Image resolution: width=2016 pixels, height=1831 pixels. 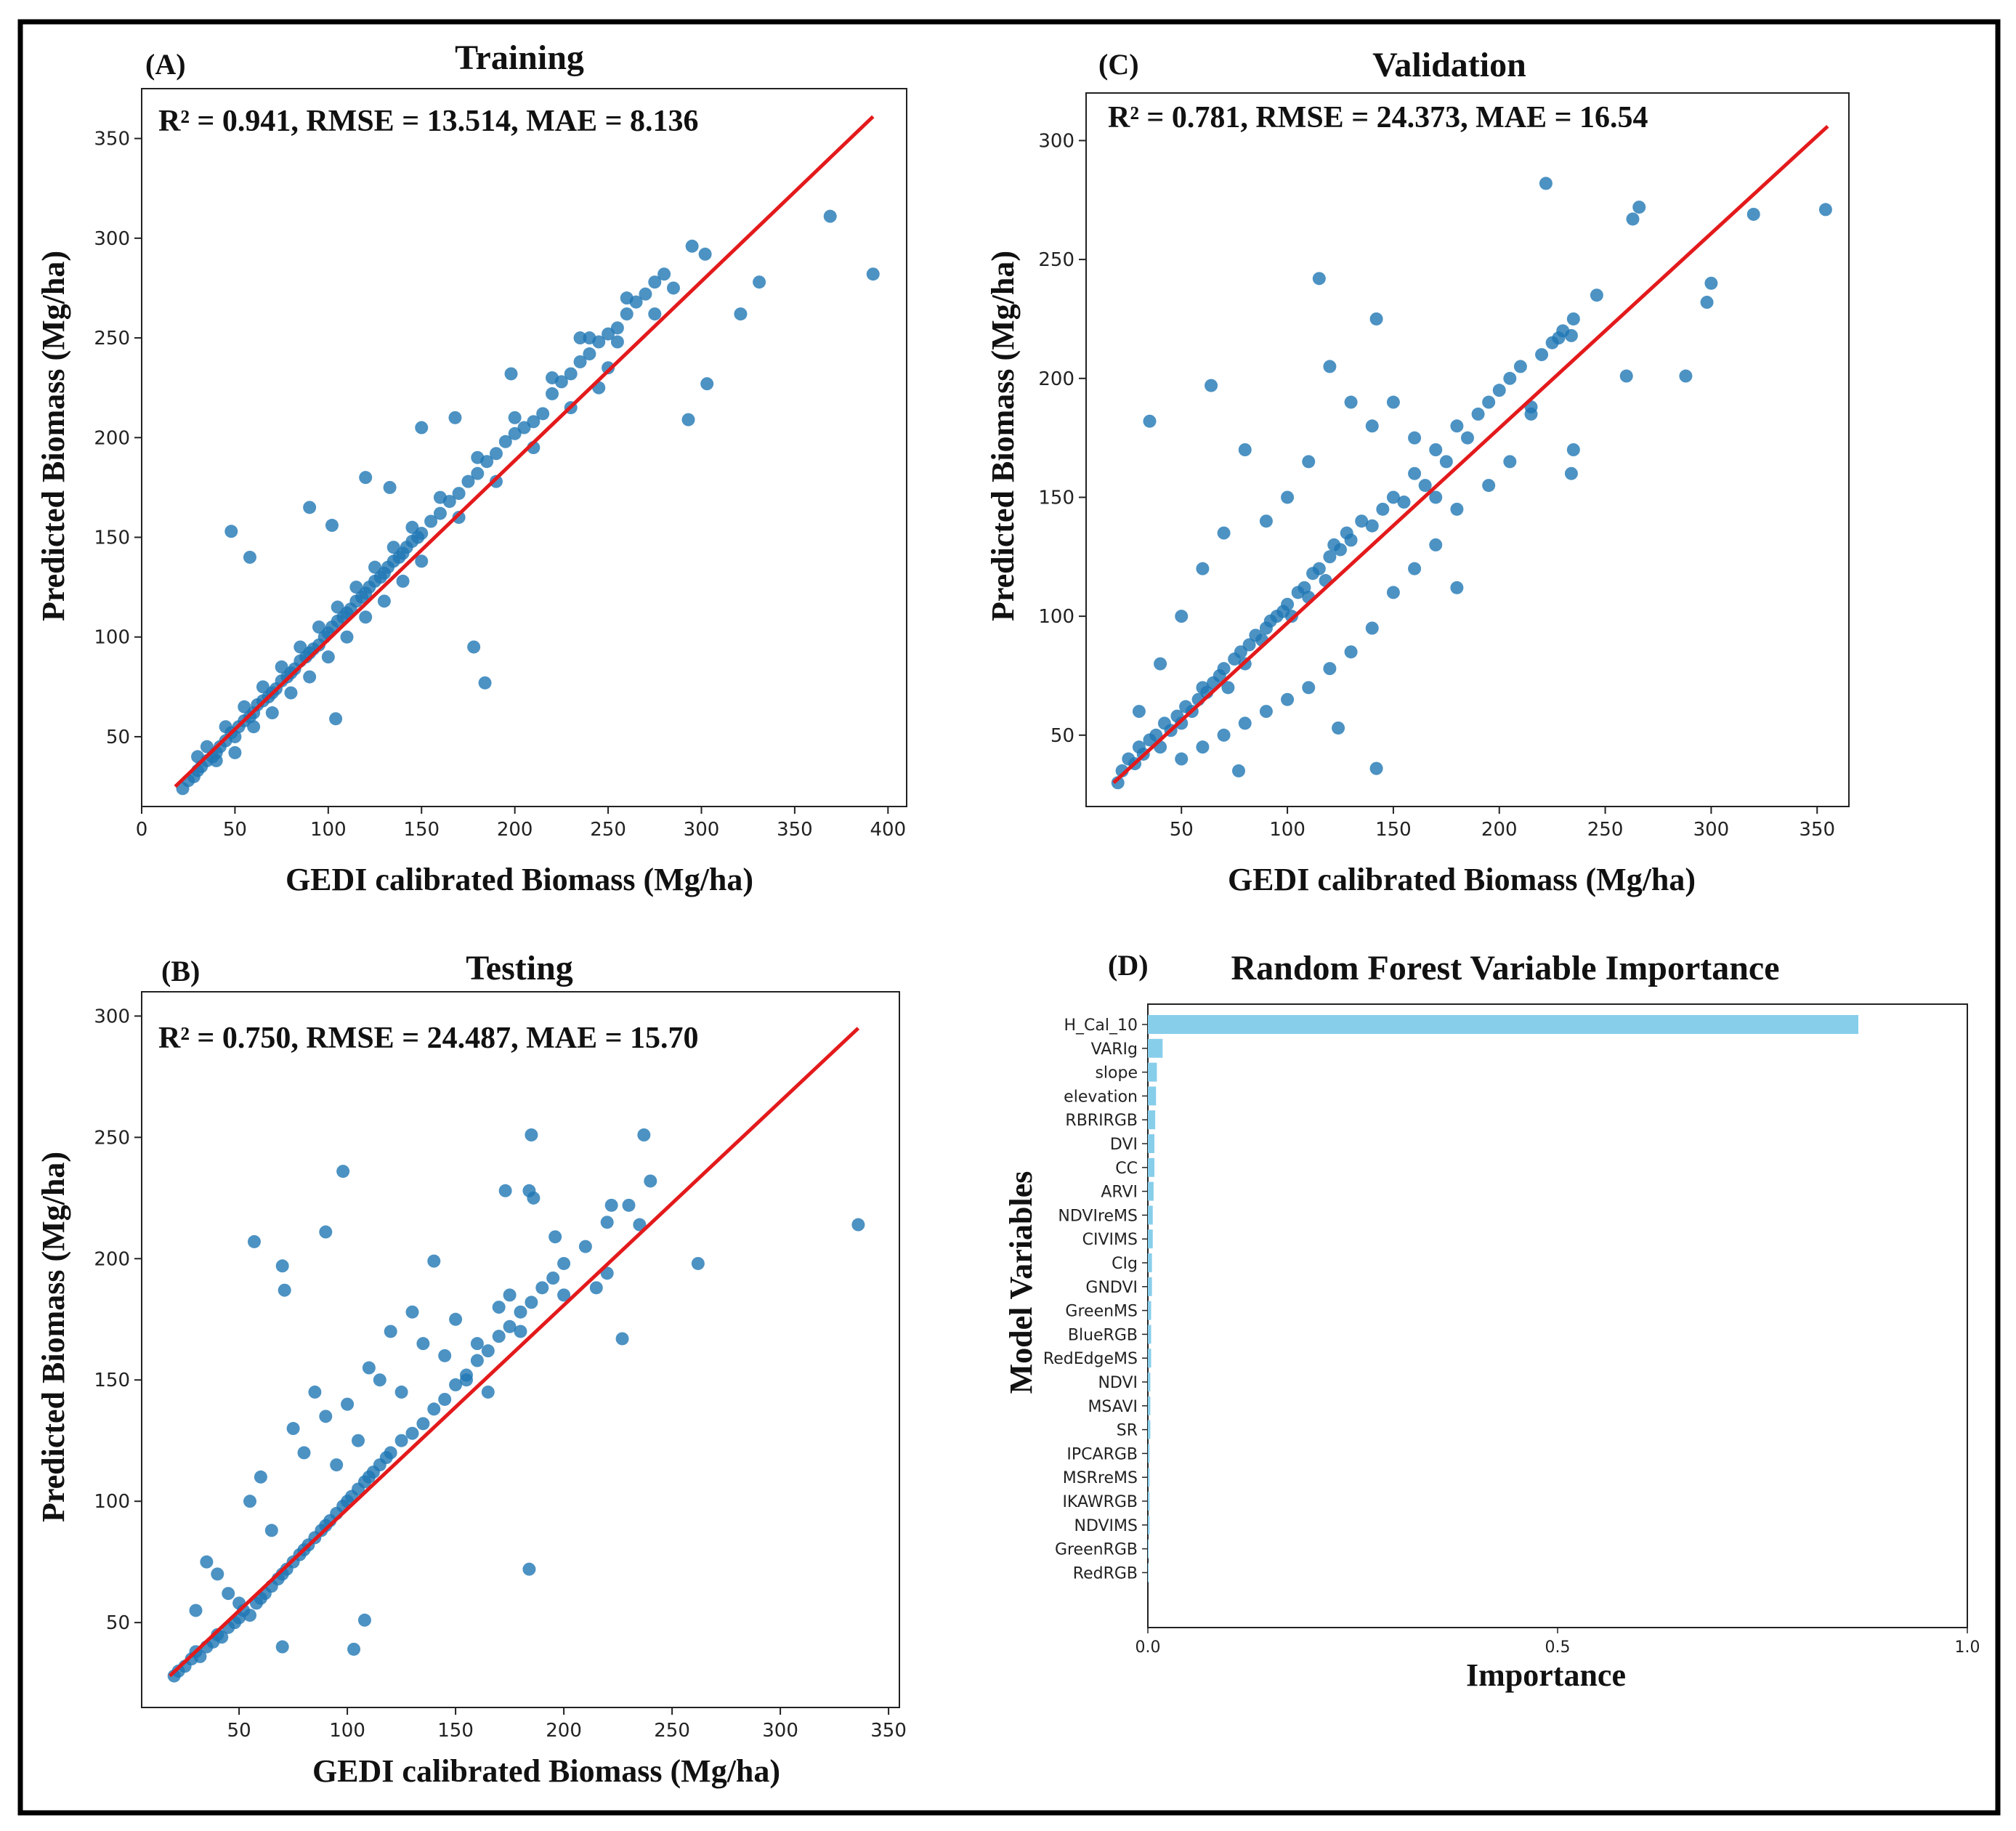 I want to click on category-label: CIVIMS, so click(x=1110, y=1240).